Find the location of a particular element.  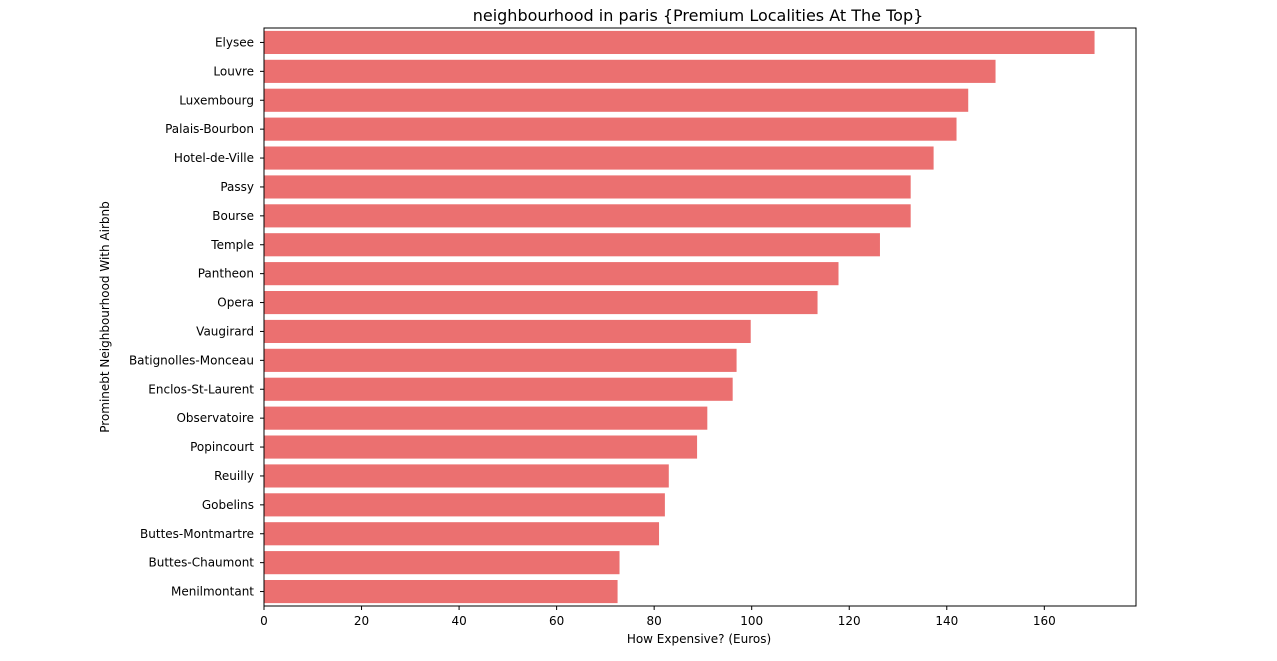

y-axis-label: Prominebt Neighbourhood With Airbnb is located at coordinates (105, 317).